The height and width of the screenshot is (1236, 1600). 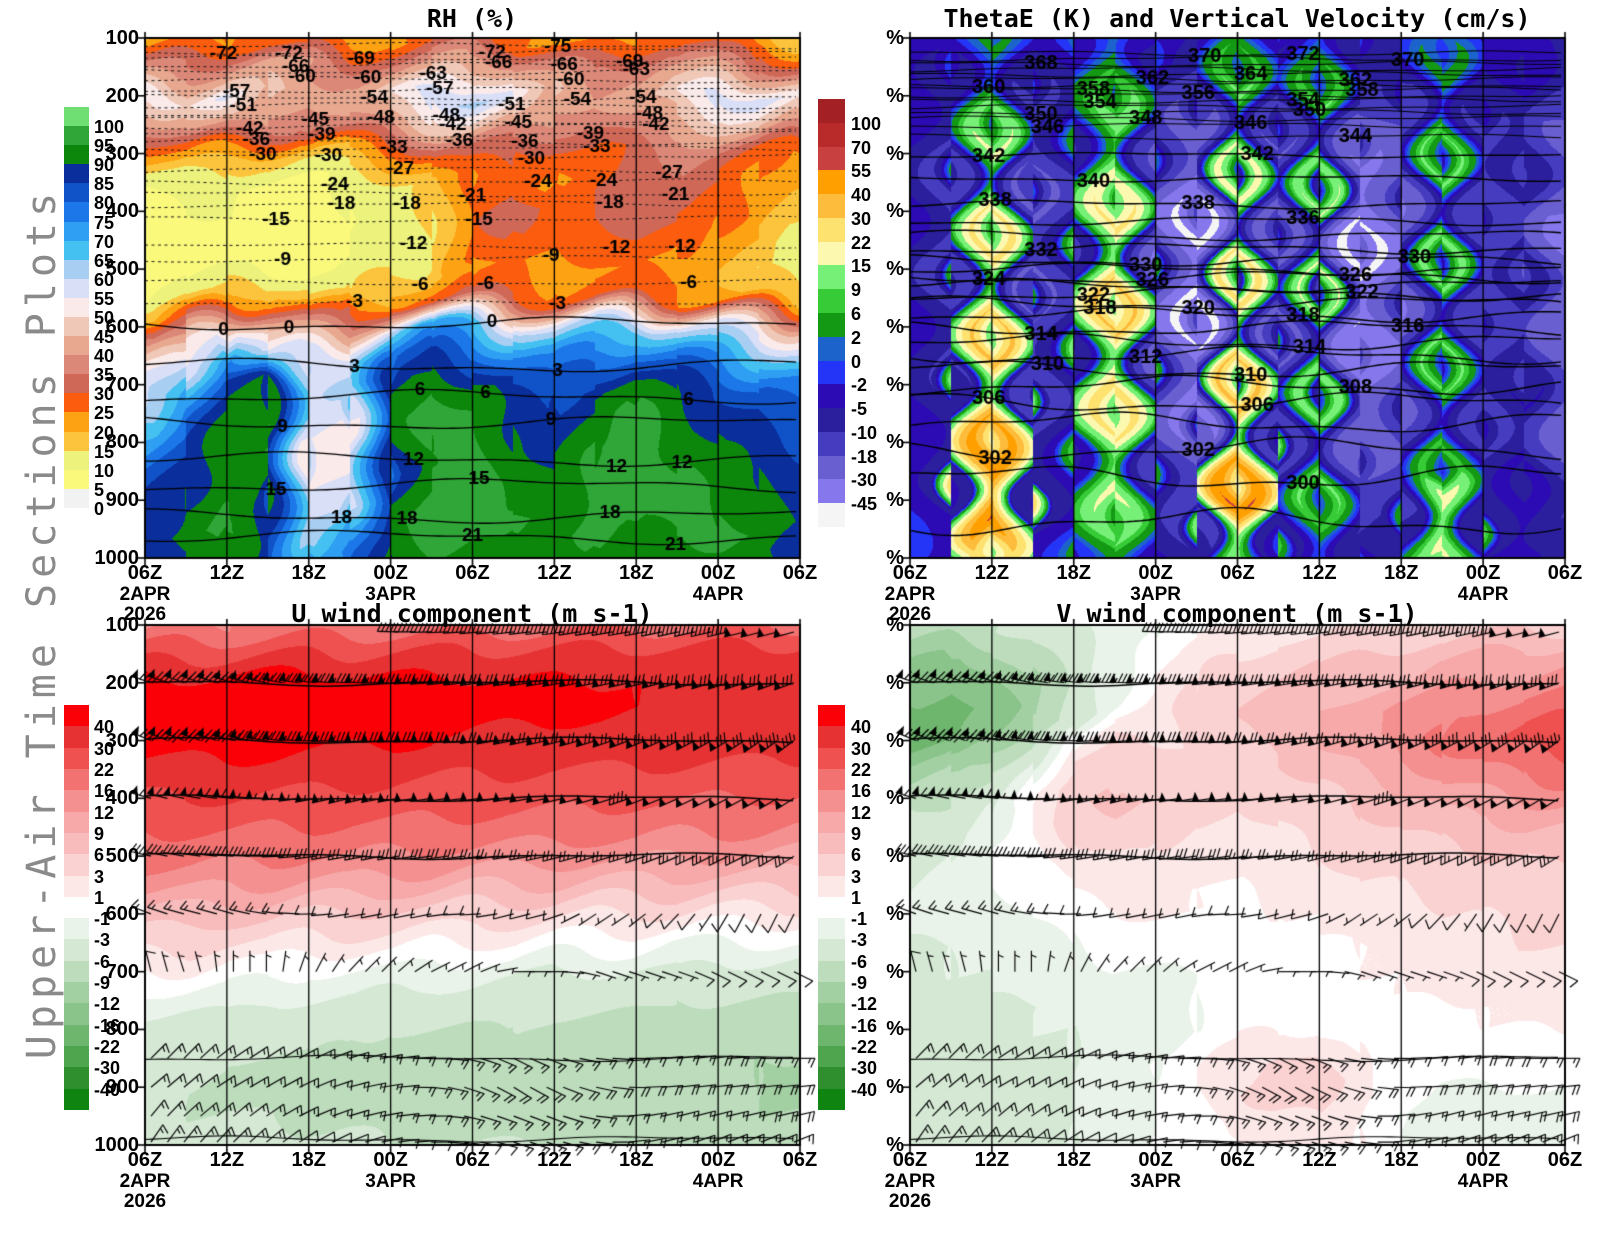 I want to click on colorbar-label: 25, so click(x=104, y=413).